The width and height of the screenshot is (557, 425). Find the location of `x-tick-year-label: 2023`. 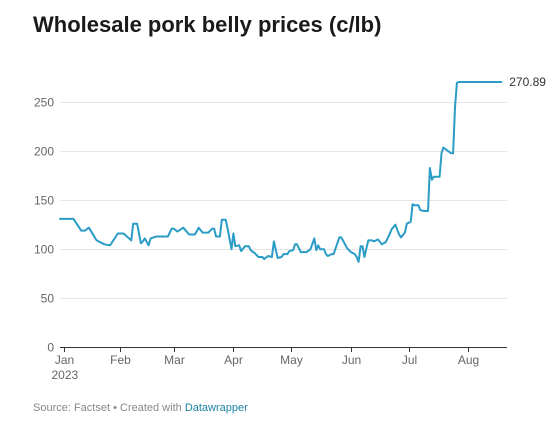

x-tick-year-label: 2023 is located at coordinates (65, 375).